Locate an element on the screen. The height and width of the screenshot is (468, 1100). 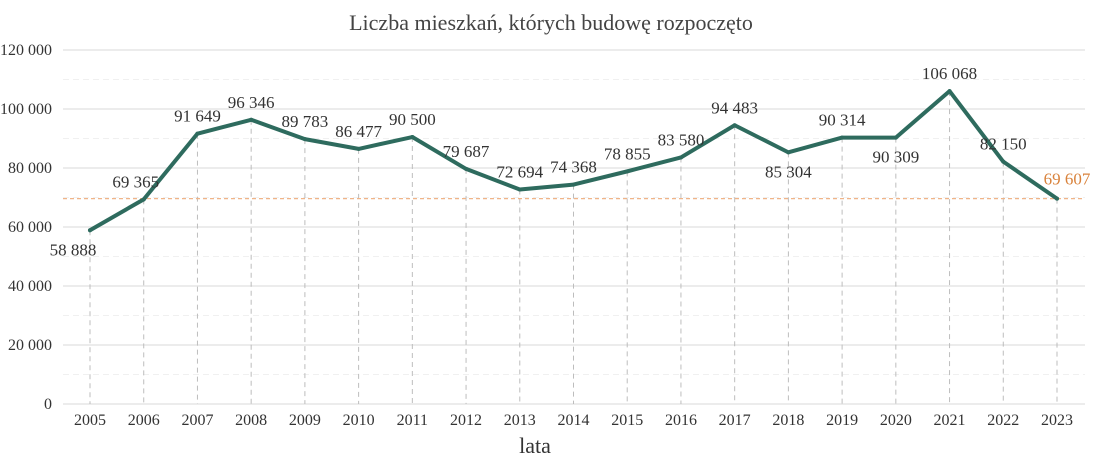
y-axis-ticks: 0 20 000 40 000 60 000 80 000 100 000 120 000 is located at coordinates (26, 227).